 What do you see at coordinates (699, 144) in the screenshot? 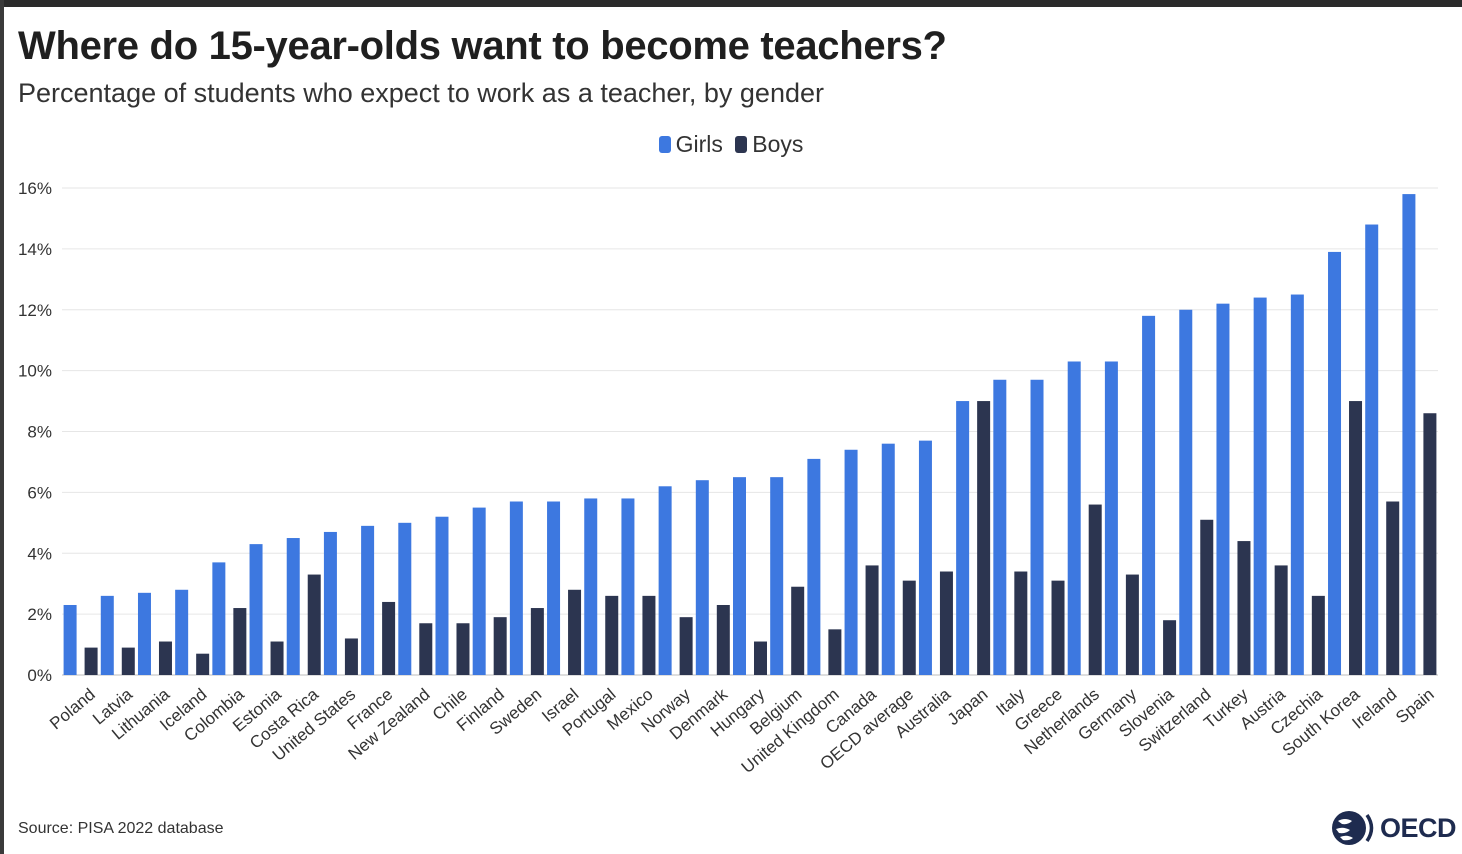
I see `legend-label-girls: Girls` at bounding box center [699, 144].